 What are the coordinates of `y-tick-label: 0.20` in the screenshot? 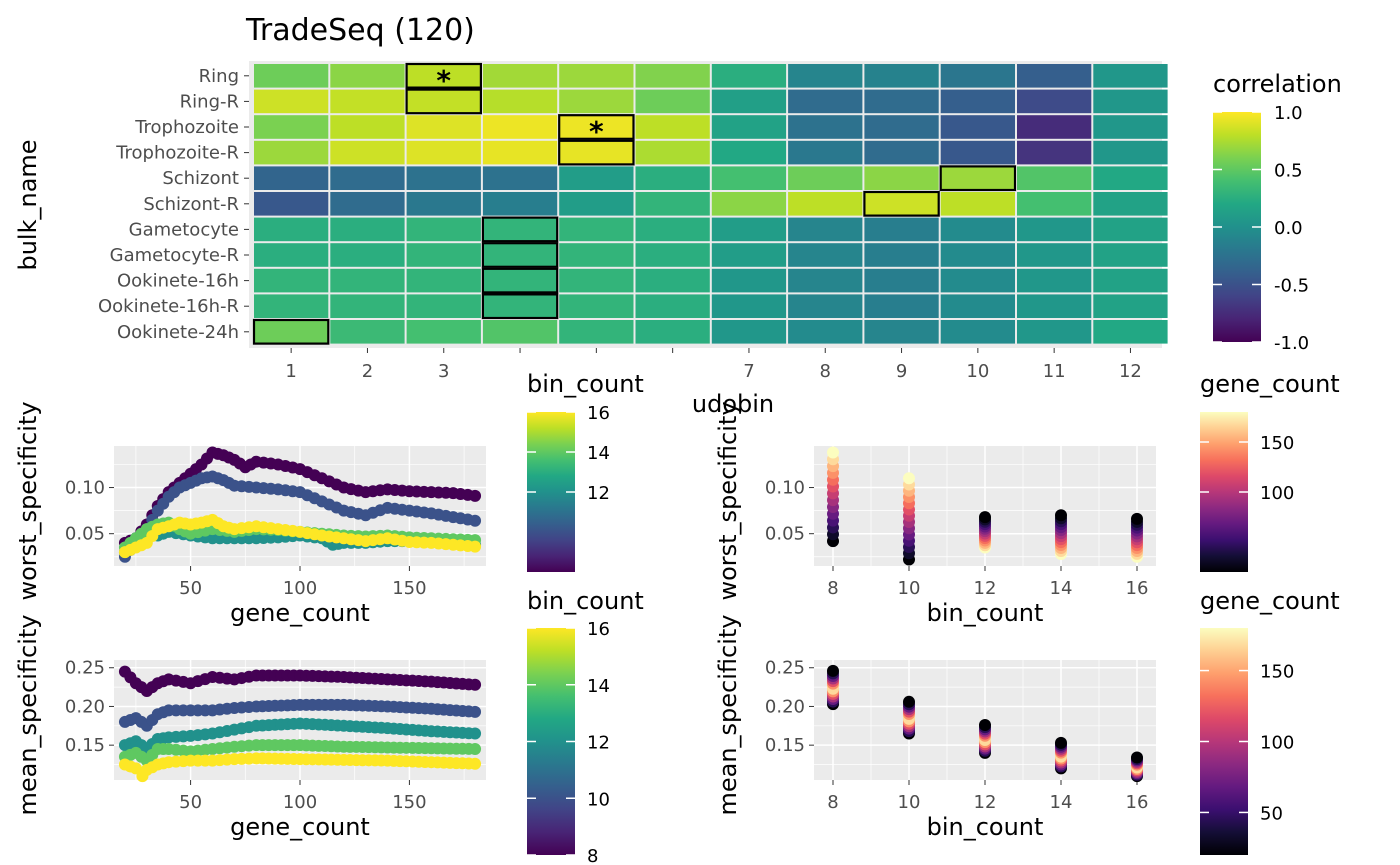 It's located at (785, 706).